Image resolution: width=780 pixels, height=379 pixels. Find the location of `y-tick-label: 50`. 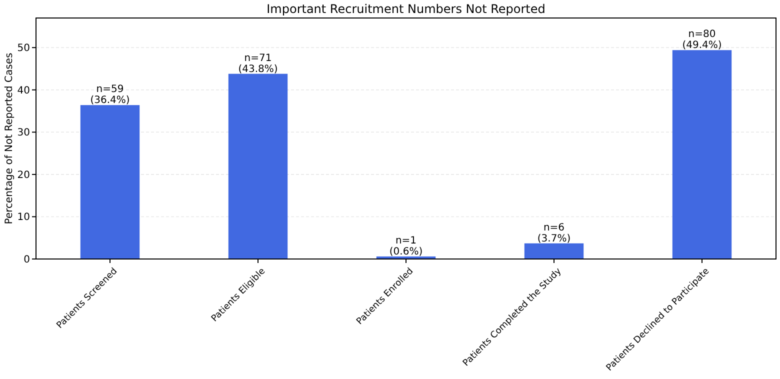

y-tick-label: 50 is located at coordinates (23, 48).